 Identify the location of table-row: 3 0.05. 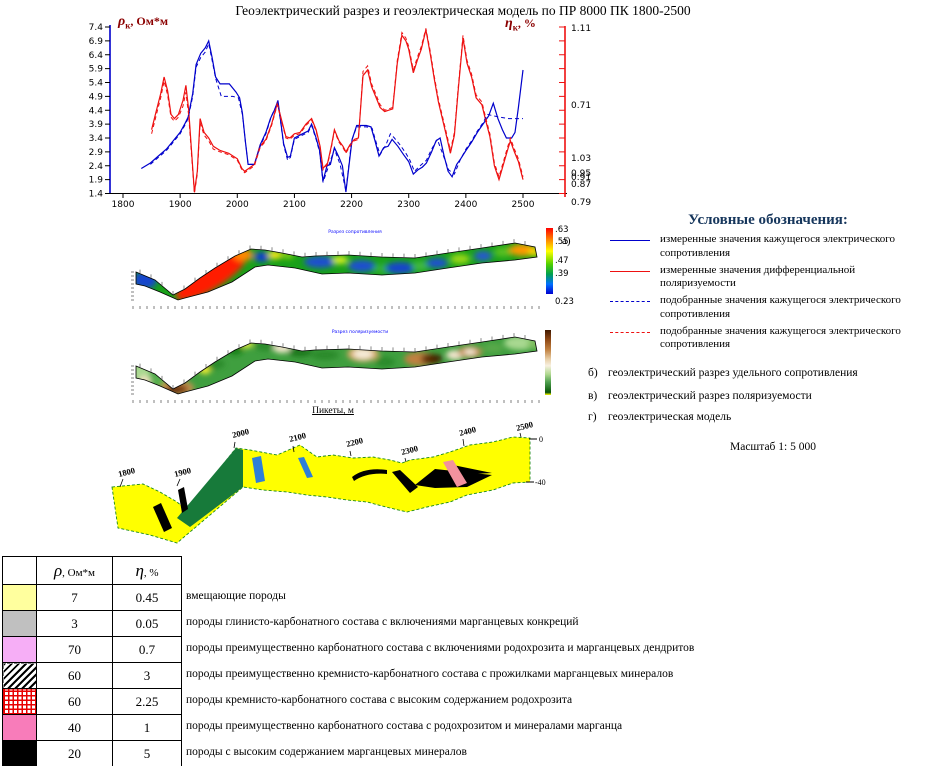
(92, 623).